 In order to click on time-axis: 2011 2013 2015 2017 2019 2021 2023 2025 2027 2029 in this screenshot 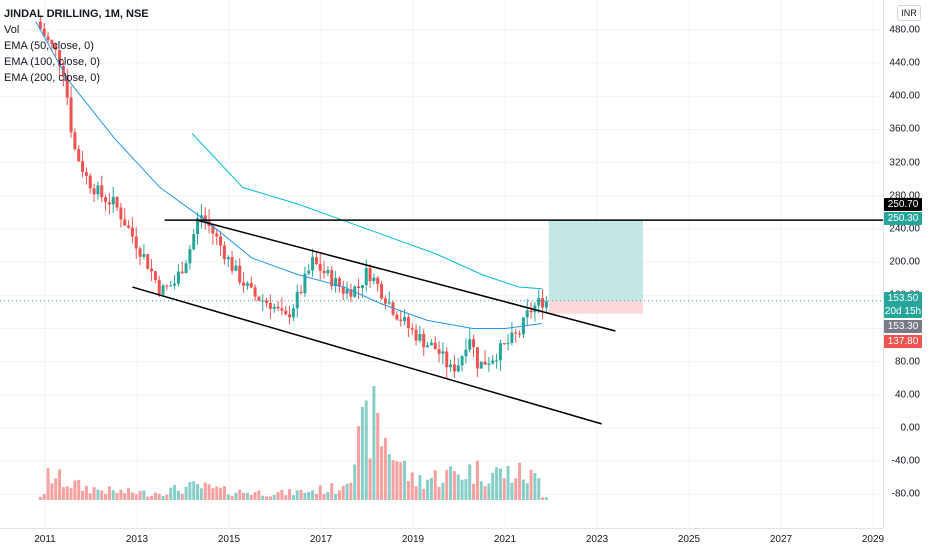, I will do `click(442, 539)`.